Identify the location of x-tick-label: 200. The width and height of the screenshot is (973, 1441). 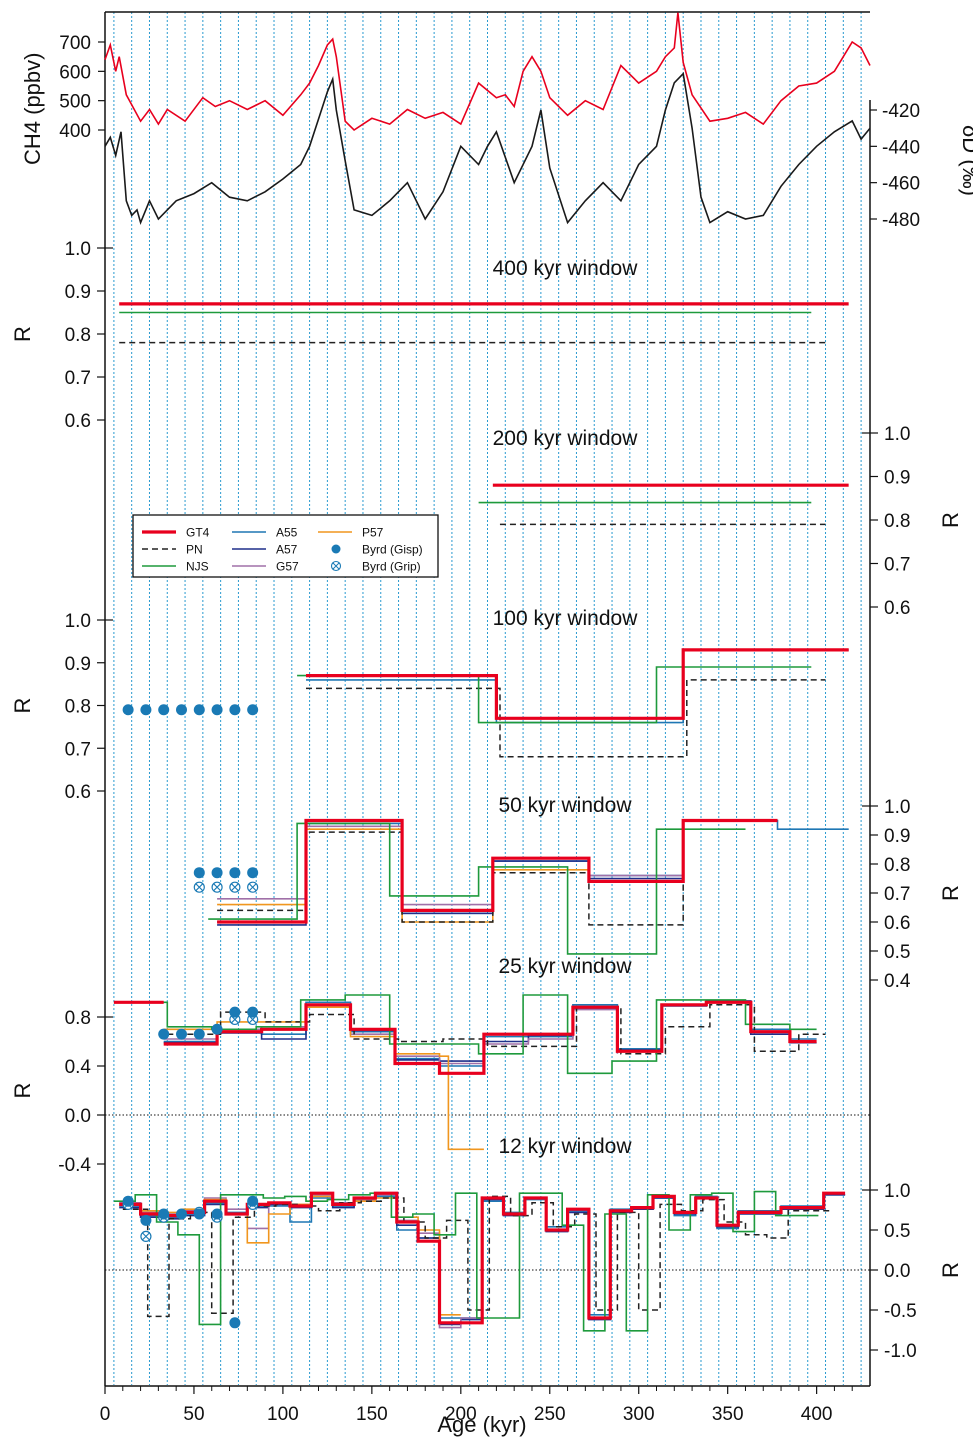
(461, 1414).